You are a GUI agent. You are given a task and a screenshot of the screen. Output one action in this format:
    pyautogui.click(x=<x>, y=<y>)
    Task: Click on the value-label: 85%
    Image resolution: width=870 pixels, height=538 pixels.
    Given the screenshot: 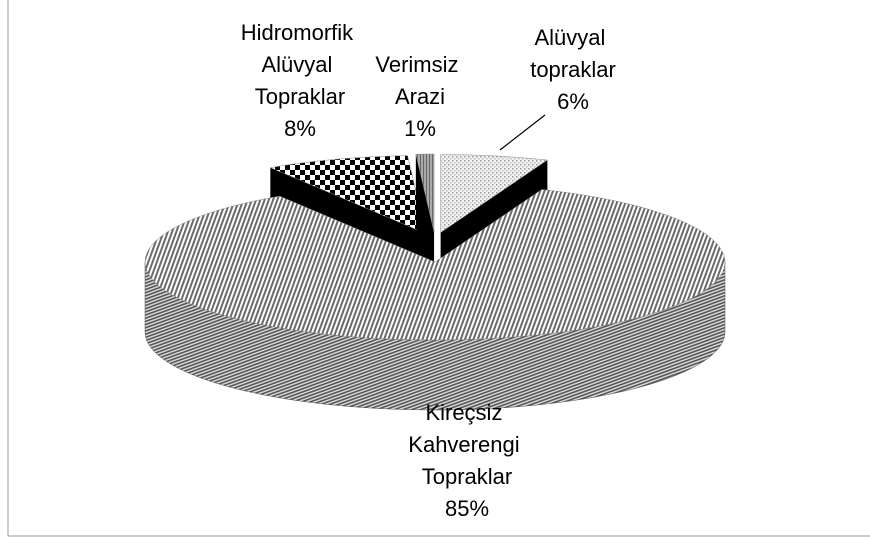 What is the action you would take?
    pyautogui.click(x=467, y=508)
    